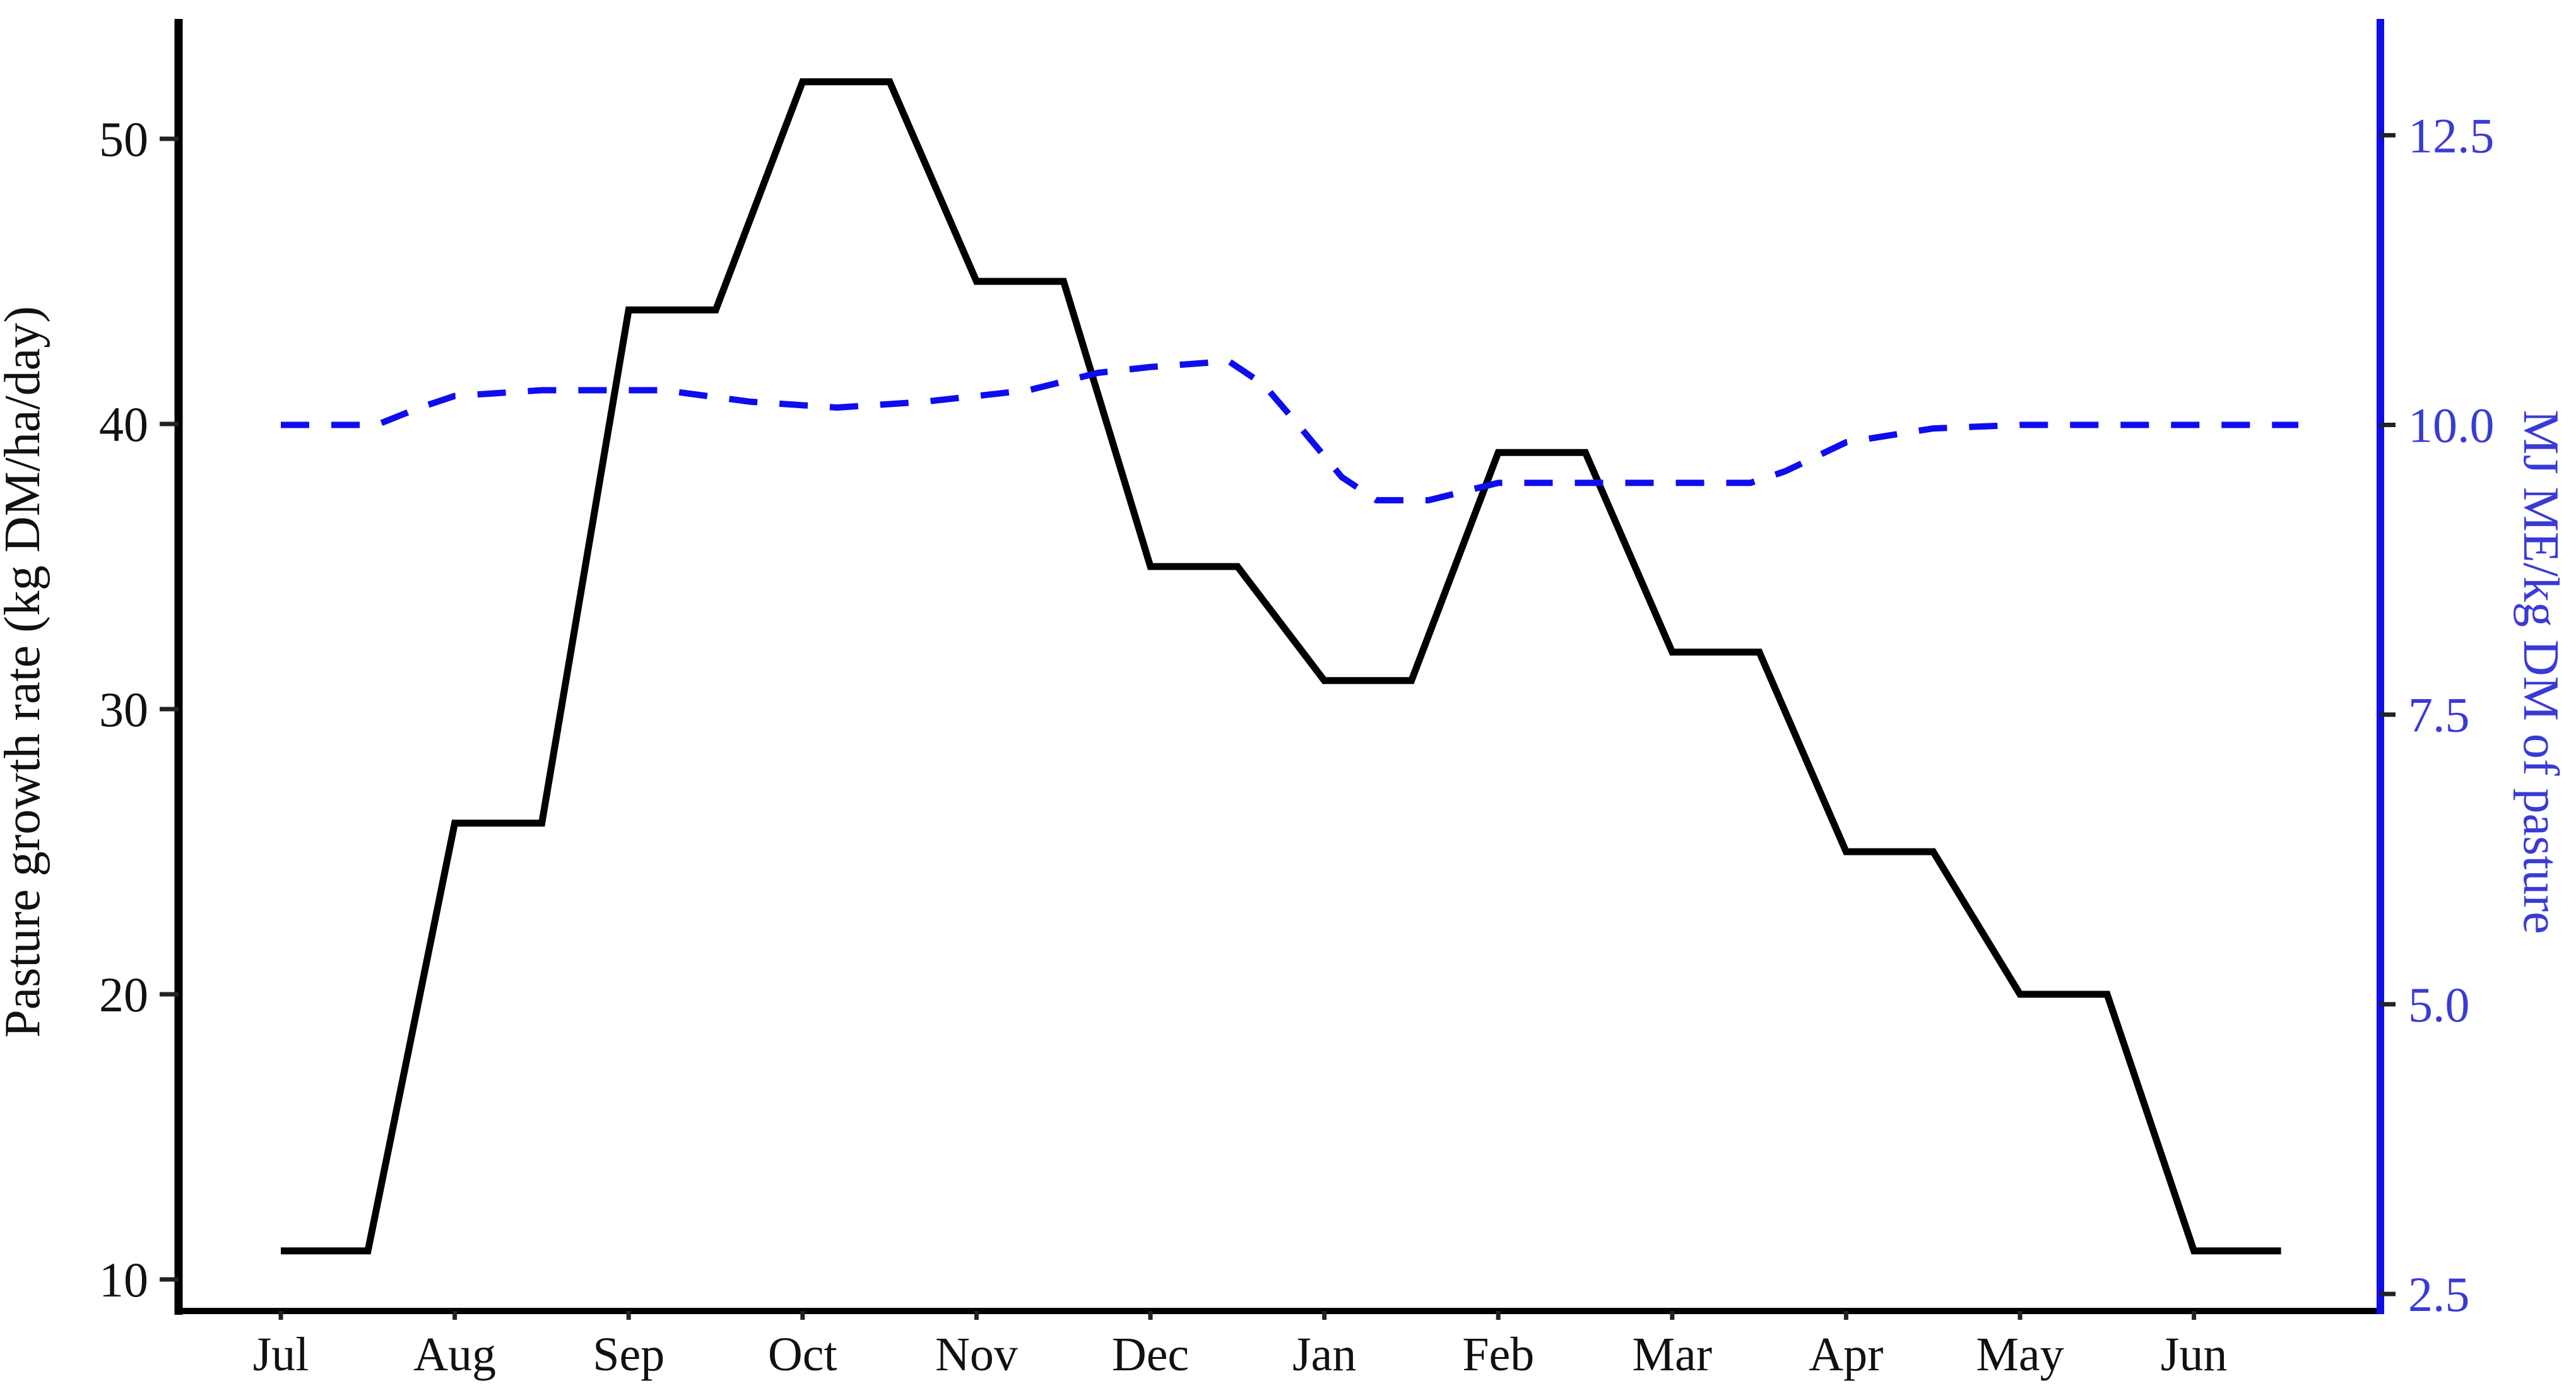 The image size is (2576, 1393). Describe the element at coordinates (2439, 1004) in the screenshot. I see `right-tick-label: 5.0` at that location.